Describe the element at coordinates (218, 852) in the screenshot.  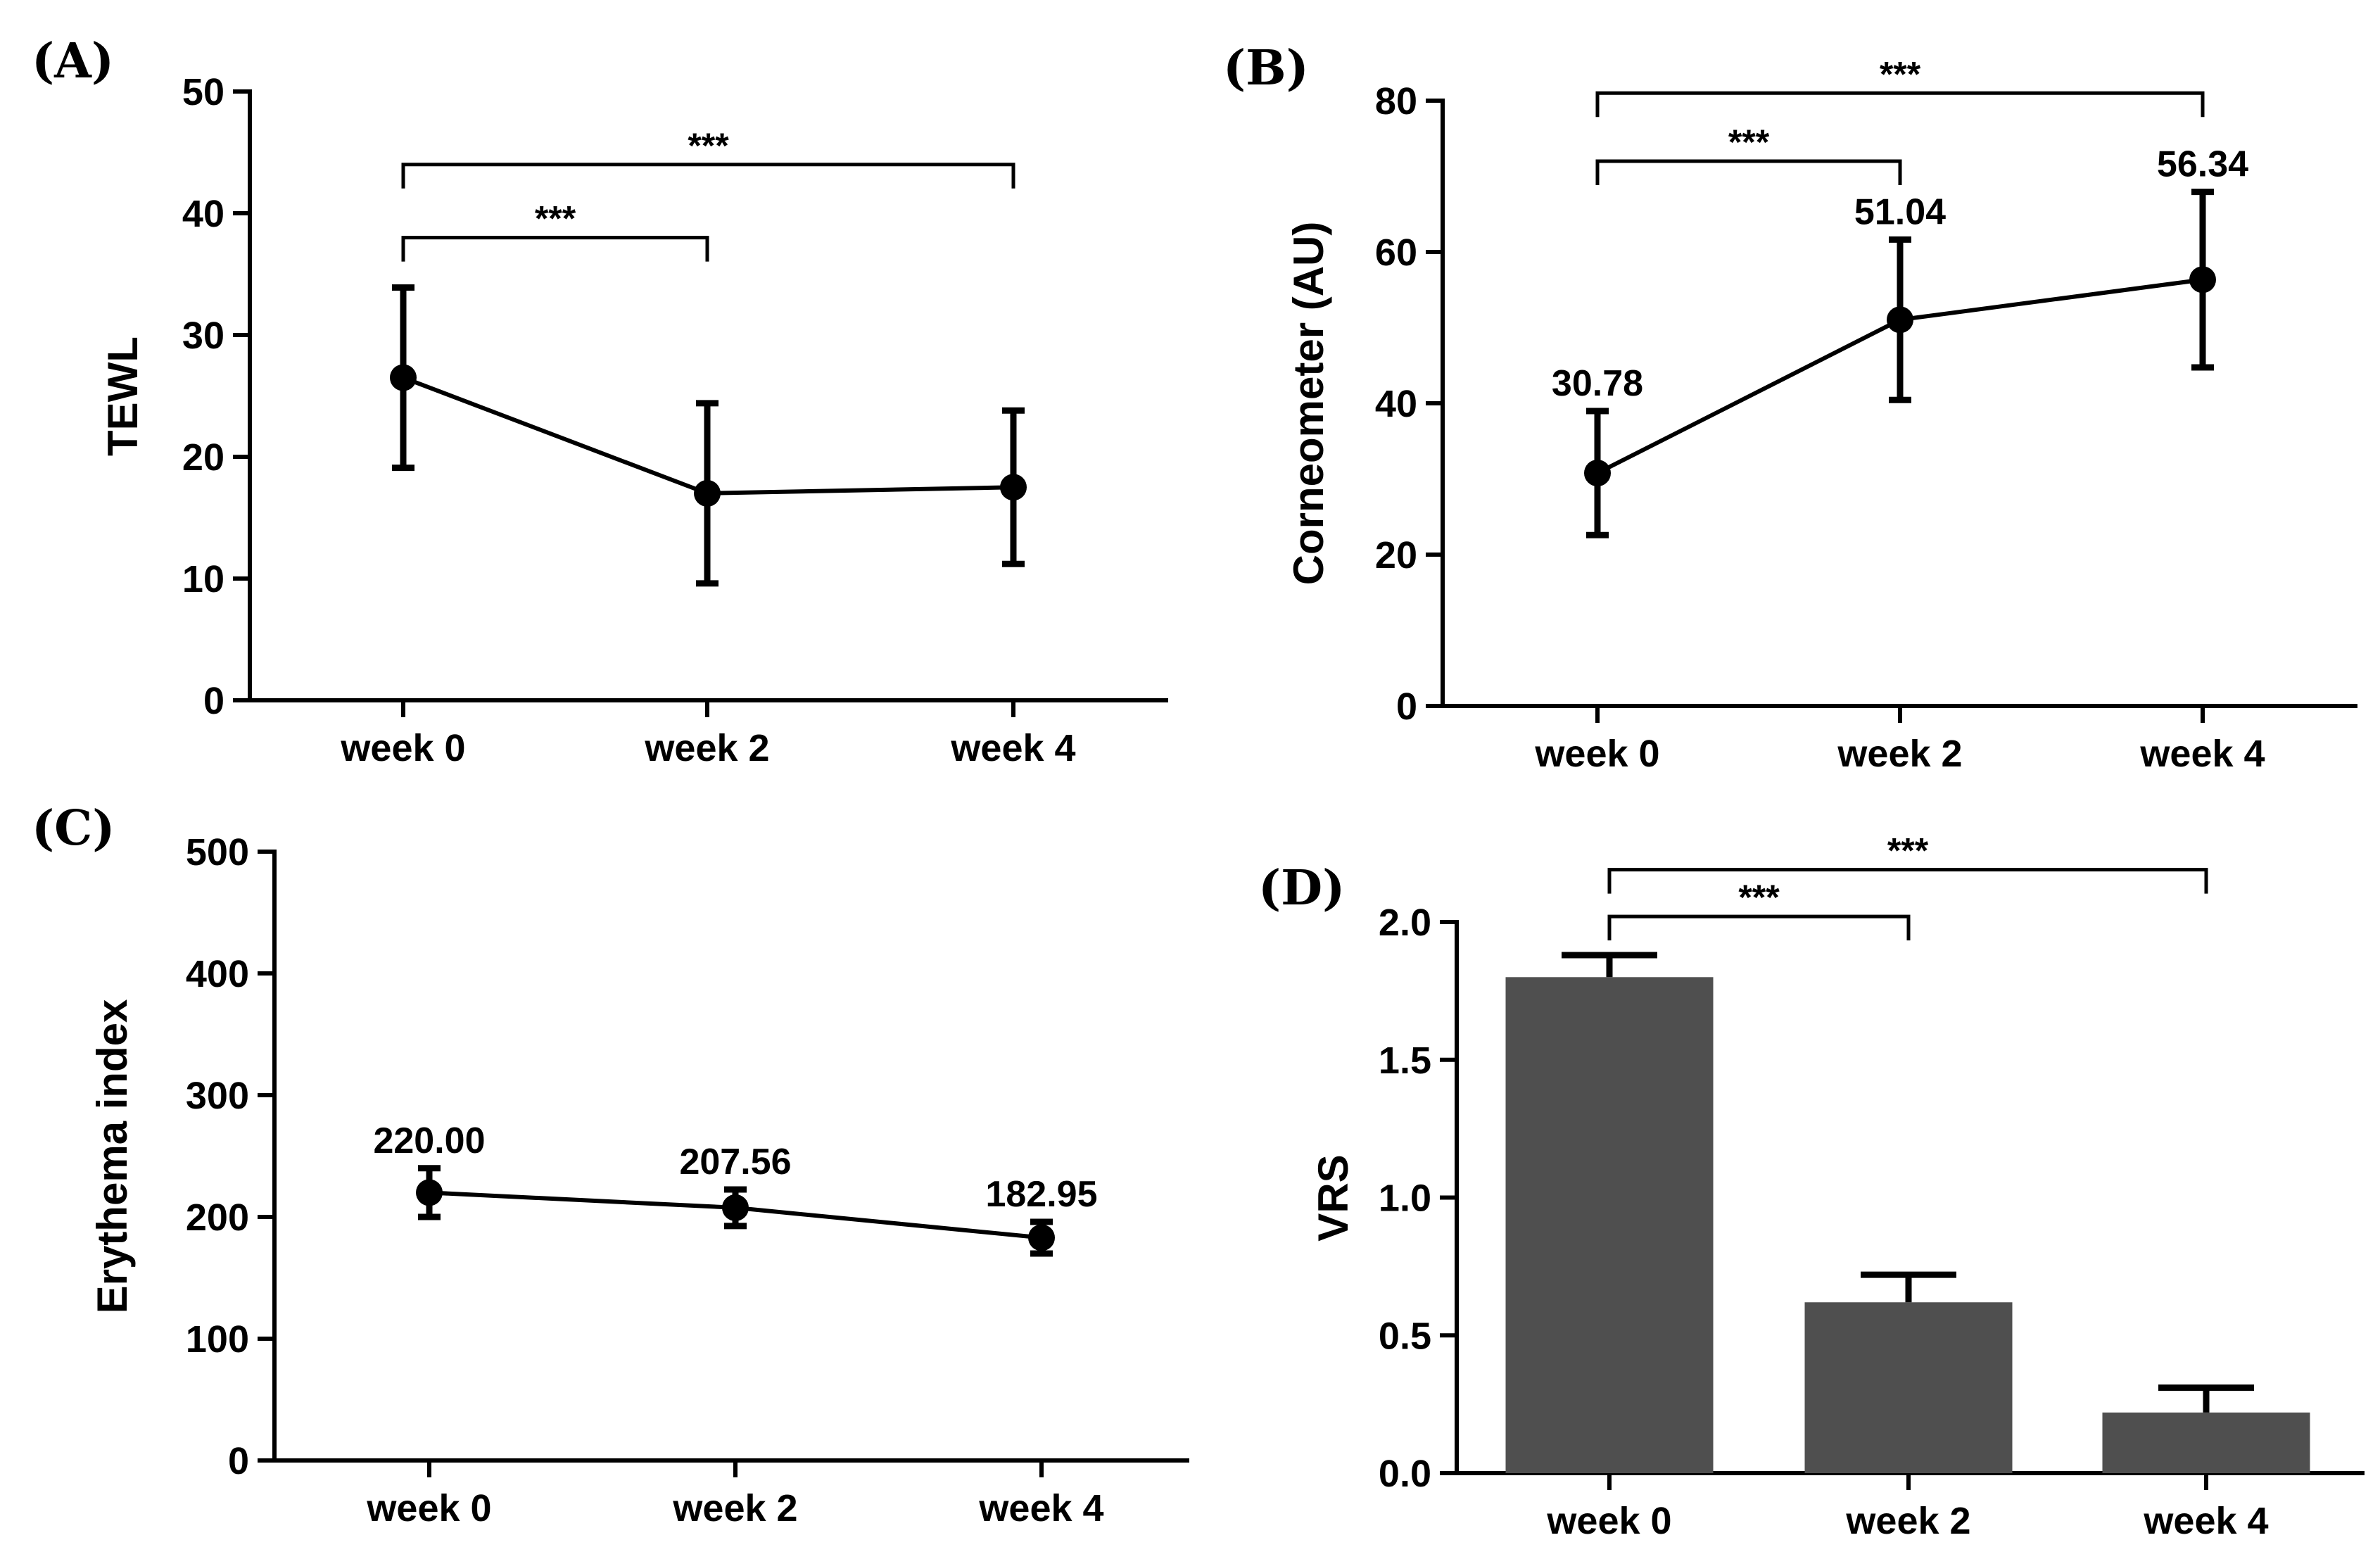
I see `y-tick-label: 500` at that location.